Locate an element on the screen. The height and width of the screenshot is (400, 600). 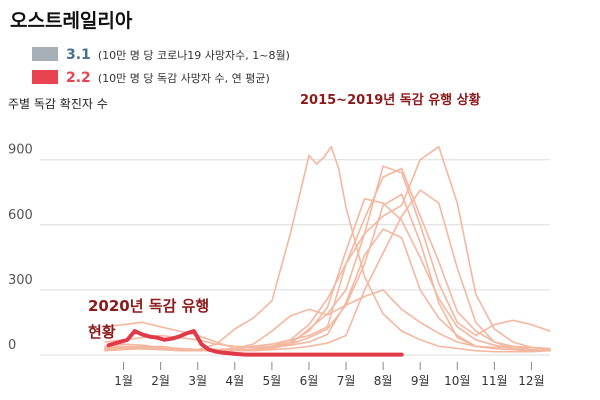
x-tick-label: 12월 is located at coordinates (531, 381).